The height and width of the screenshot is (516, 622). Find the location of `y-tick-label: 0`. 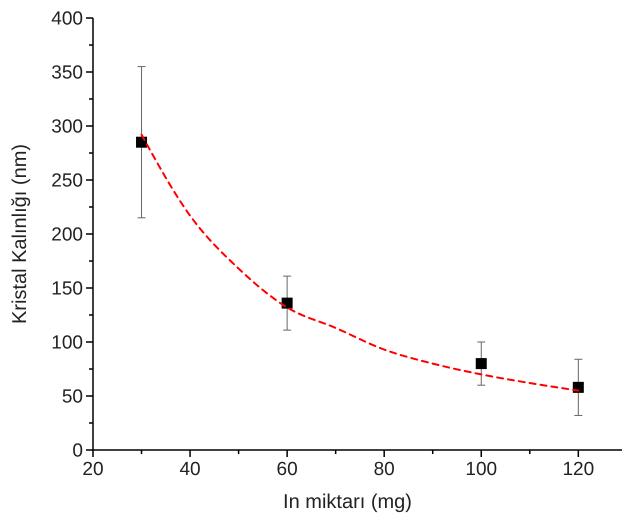

y-tick-label: 0 is located at coordinates (77, 451).